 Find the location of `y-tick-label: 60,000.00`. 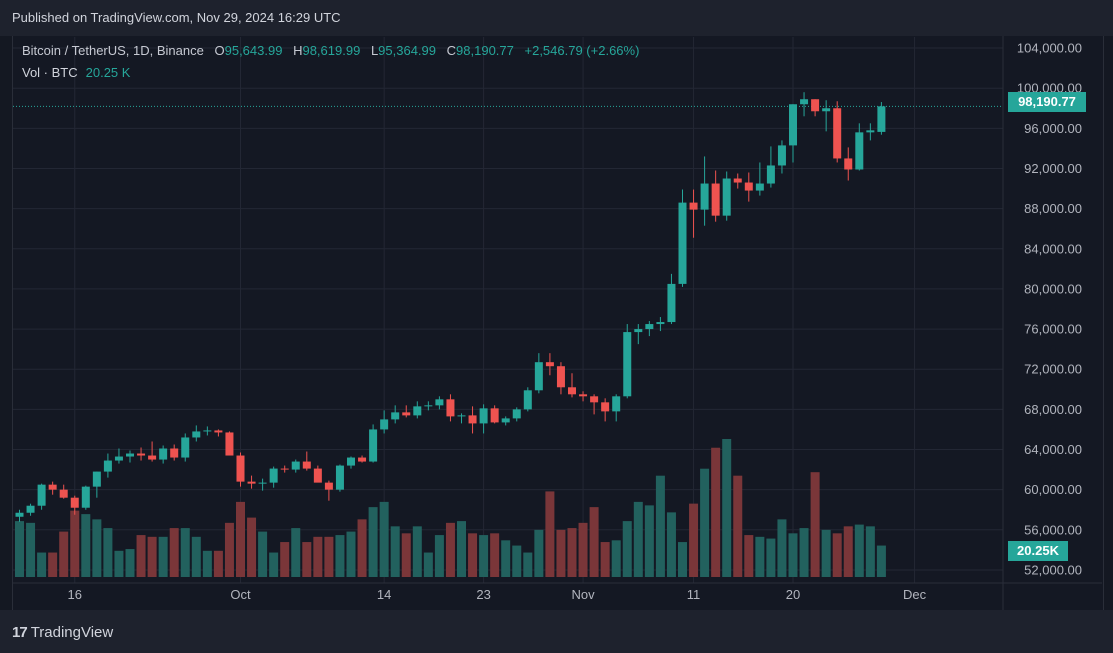

y-tick-label: 60,000.00 is located at coordinates (1053, 489).